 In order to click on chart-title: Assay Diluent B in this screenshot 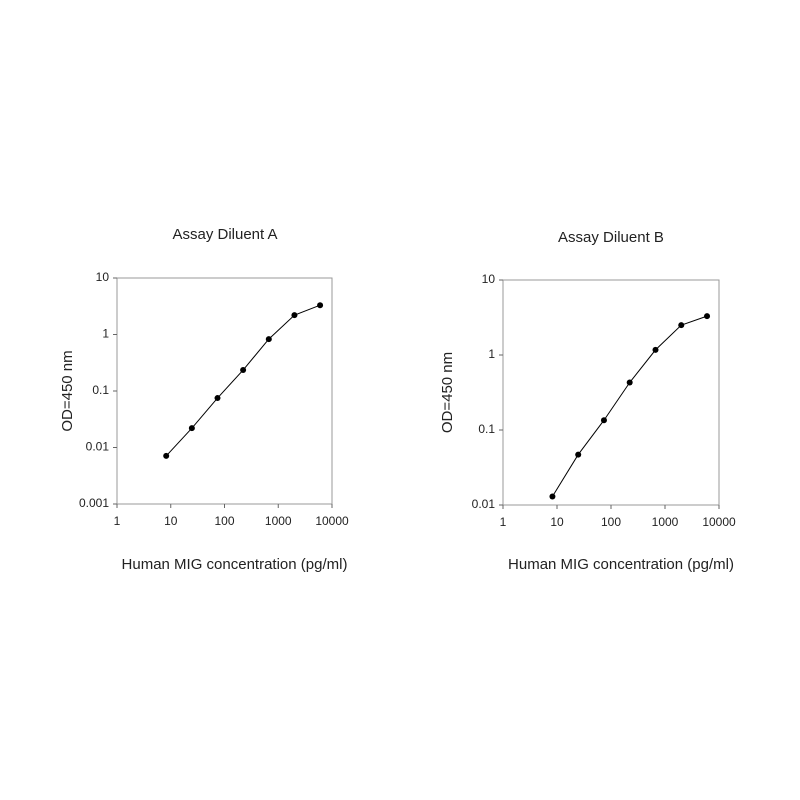, I will do `click(611, 237)`.